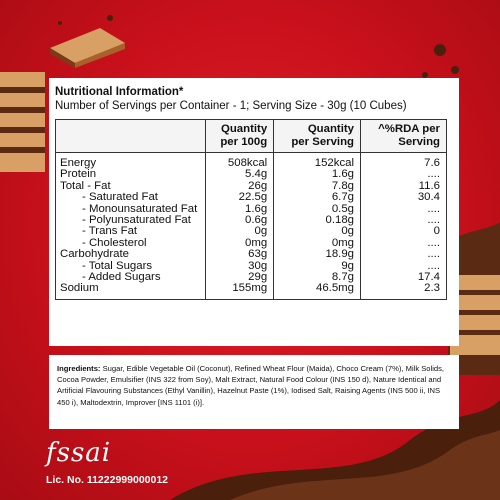  Describe the element at coordinates (317, 161) in the screenshot. I see `value-per-serving: 152kcal` at that location.